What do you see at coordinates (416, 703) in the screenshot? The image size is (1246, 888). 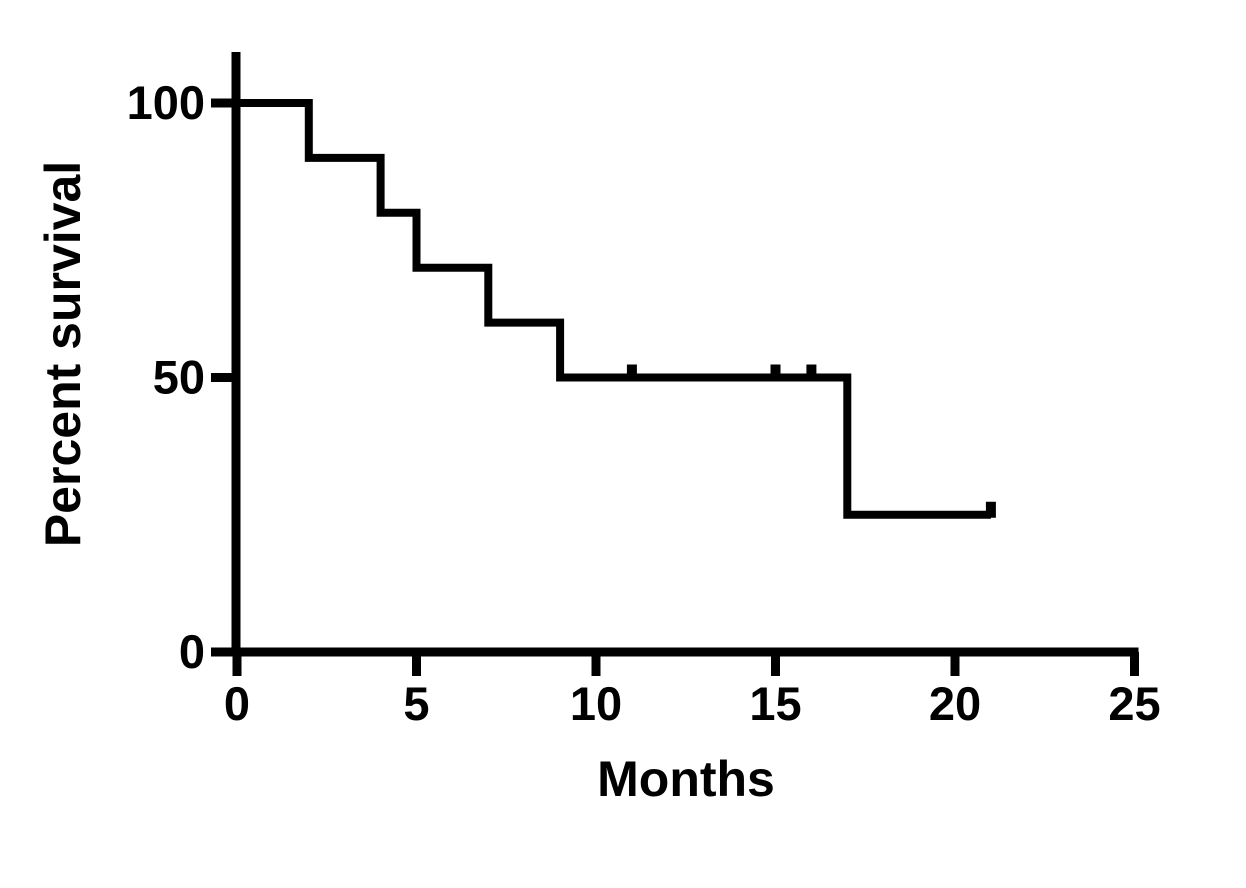 I see `x-tick-label: 5` at bounding box center [416, 703].